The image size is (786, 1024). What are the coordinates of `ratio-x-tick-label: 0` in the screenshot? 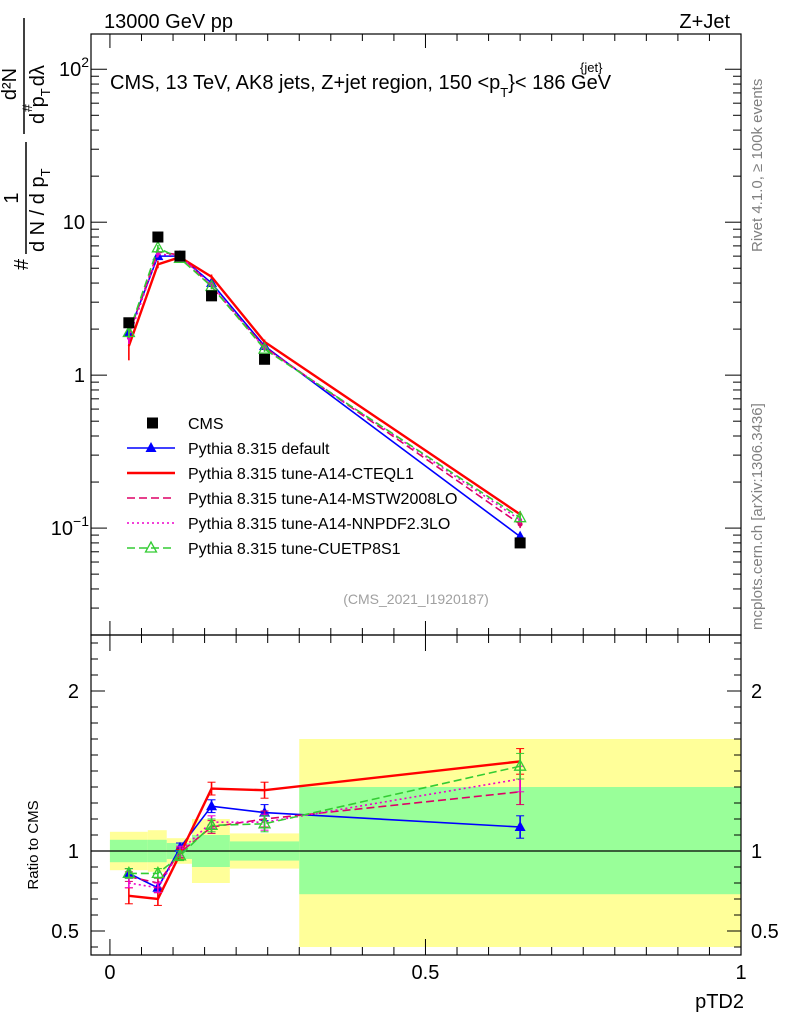 It's located at (109, 973).